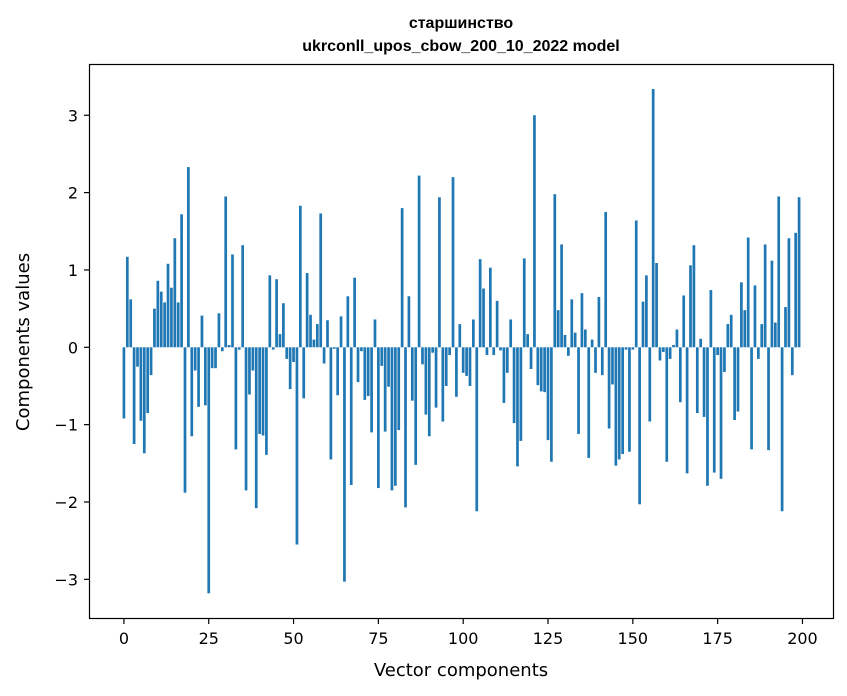 The height and width of the screenshot is (696, 847). I want to click on x-tick-label: 175, so click(717, 638).